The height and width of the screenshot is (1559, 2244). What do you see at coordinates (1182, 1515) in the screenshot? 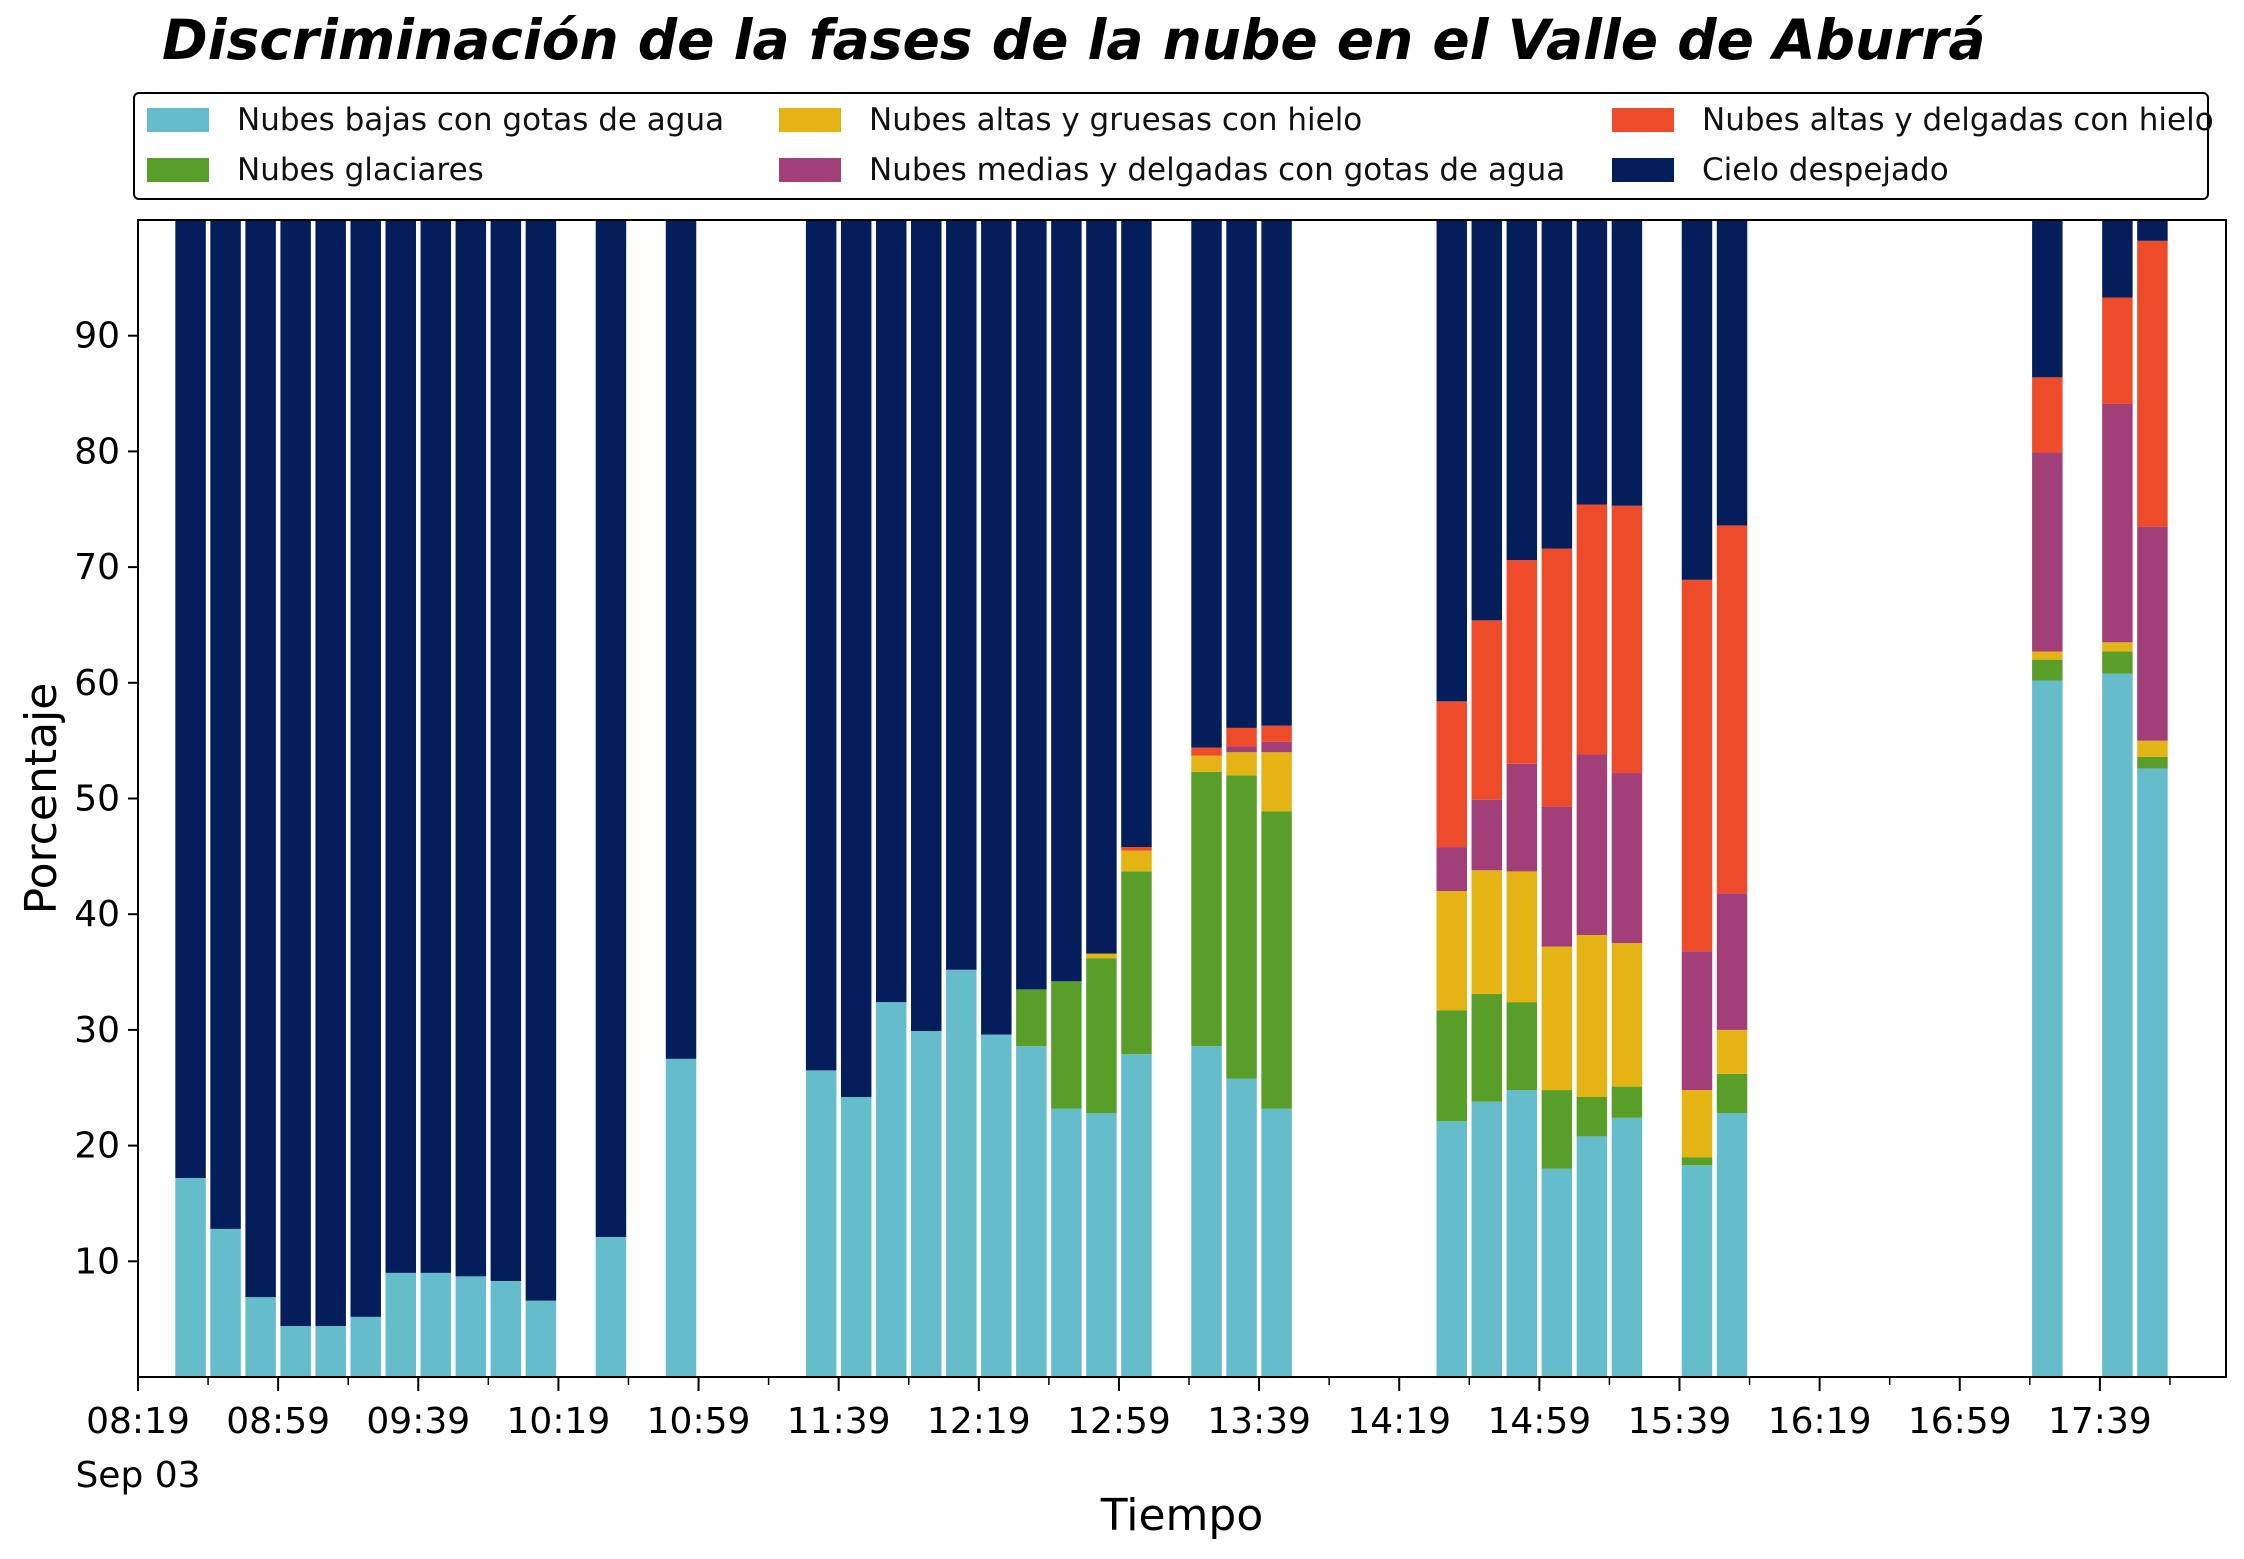
I see `x-axis-label: Tiempo` at bounding box center [1182, 1515].